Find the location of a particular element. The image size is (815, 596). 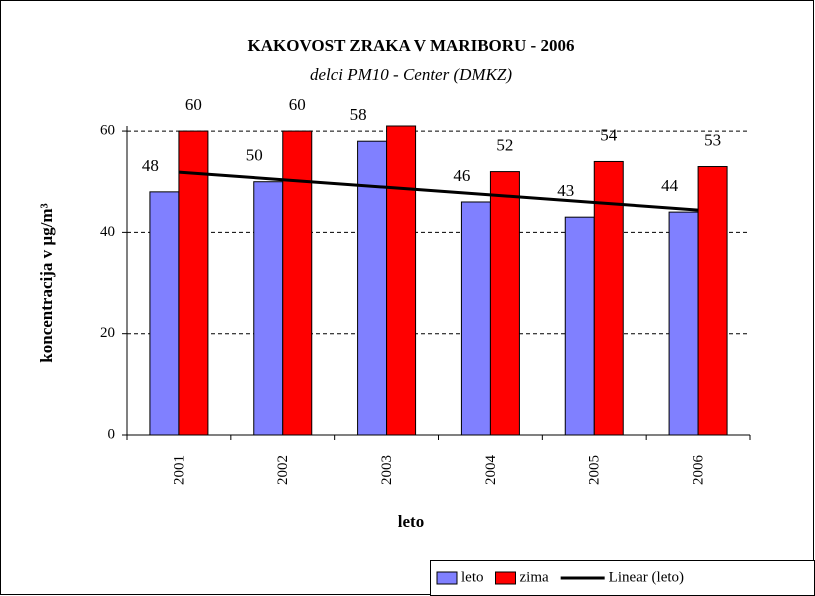

legend-label: Linear (leto) is located at coordinates (646, 577).